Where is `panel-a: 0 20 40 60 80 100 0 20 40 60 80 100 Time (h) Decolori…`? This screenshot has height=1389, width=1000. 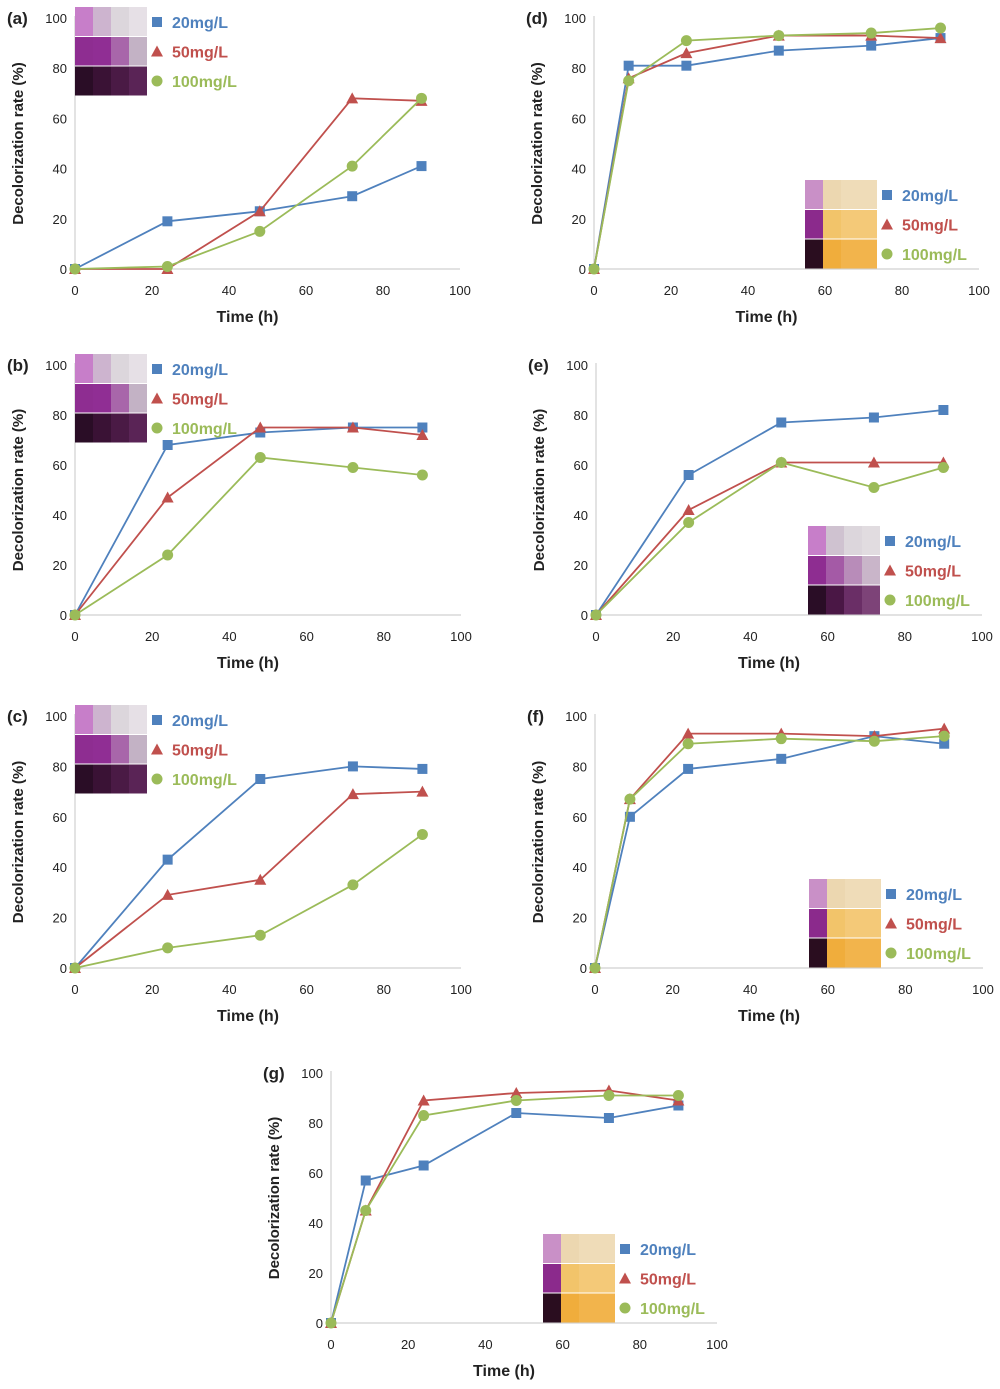 panel-a: 0 20 40 60 80 100 0 20 40 60 80 100 Time (h) Decolori… is located at coordinates (239, 166).